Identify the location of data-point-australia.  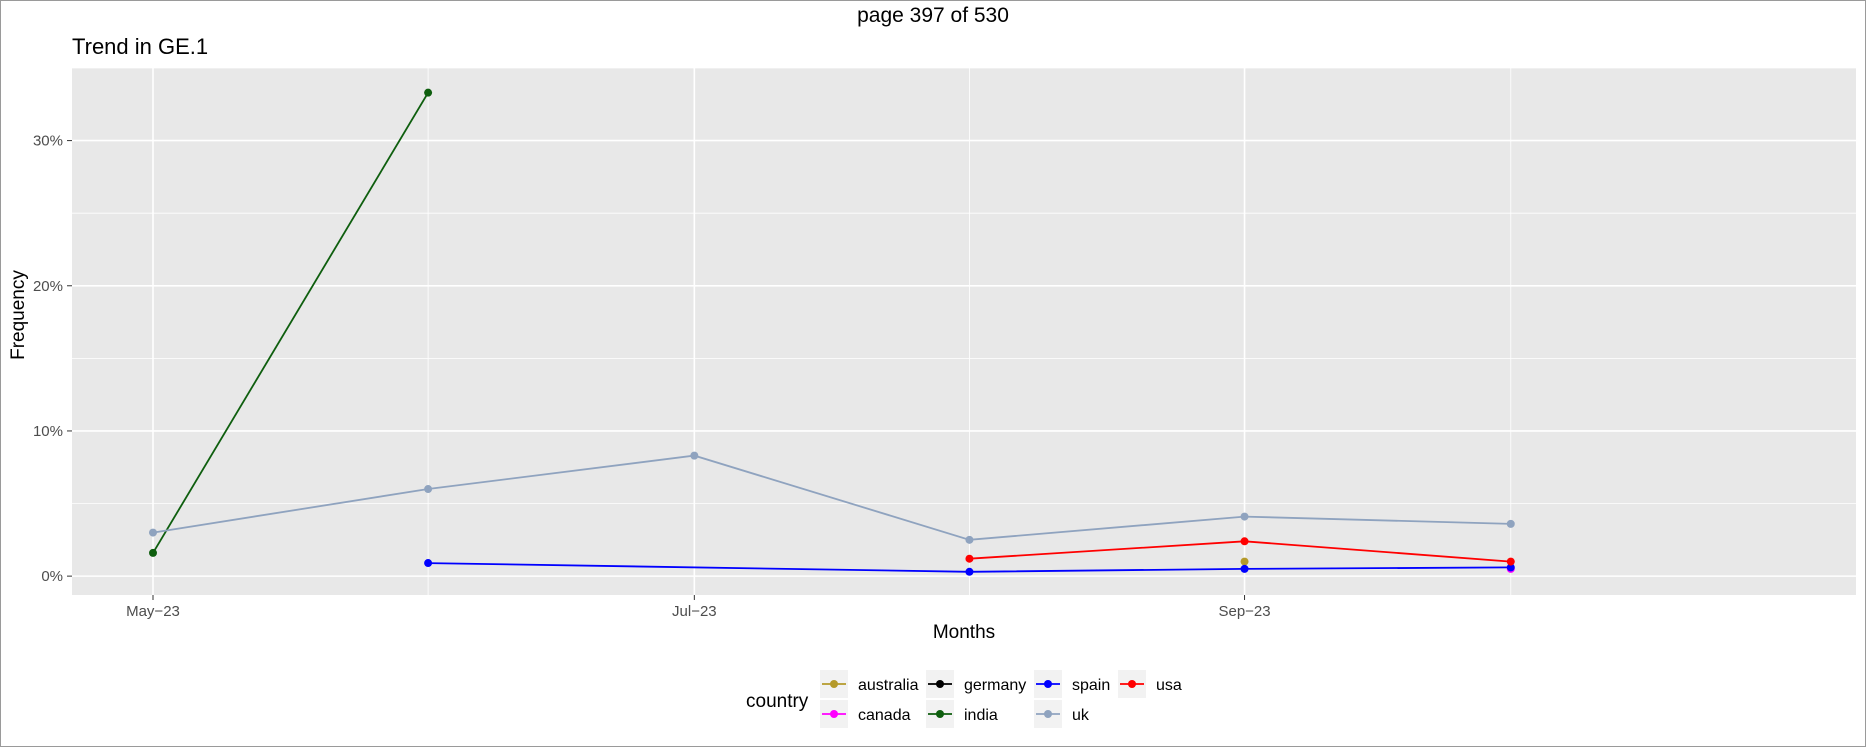
(1244, 561).